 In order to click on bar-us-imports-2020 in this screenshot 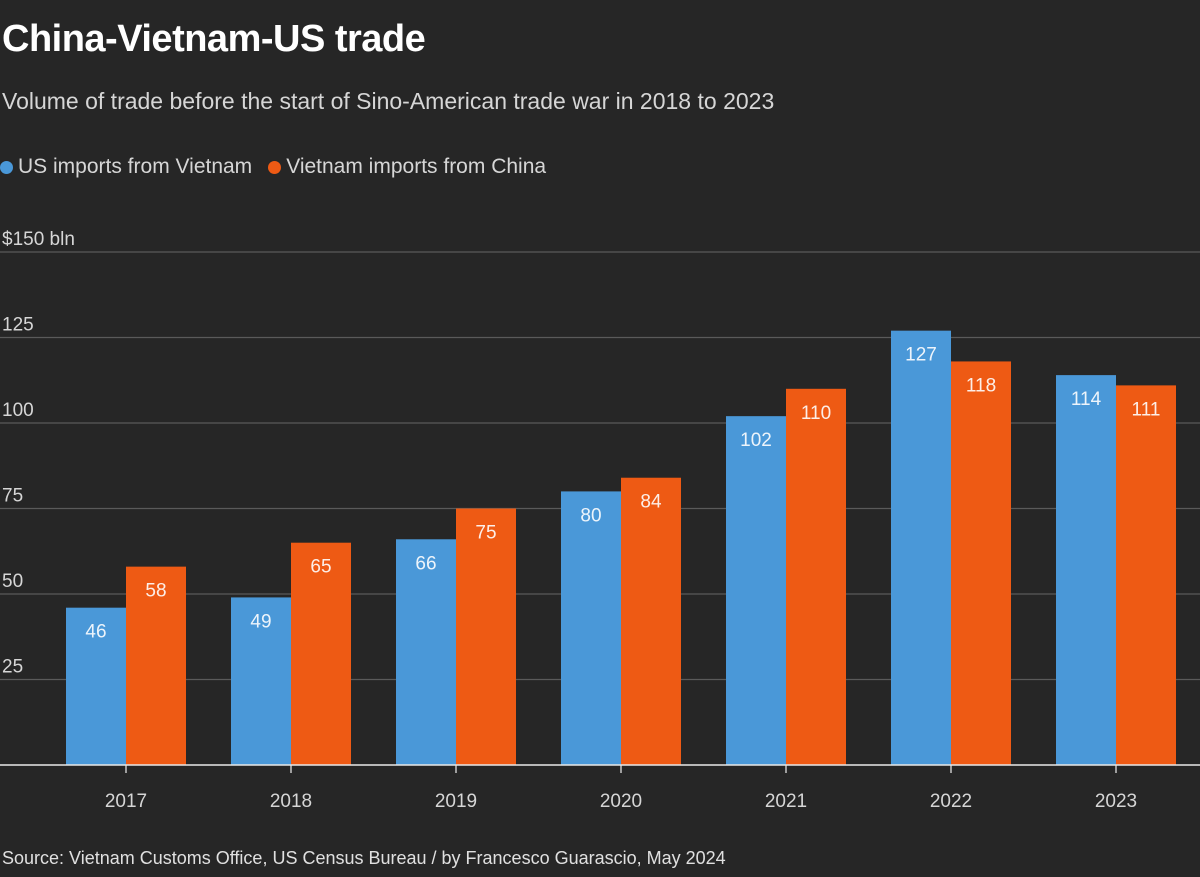, I will do `click(591, 628)`.